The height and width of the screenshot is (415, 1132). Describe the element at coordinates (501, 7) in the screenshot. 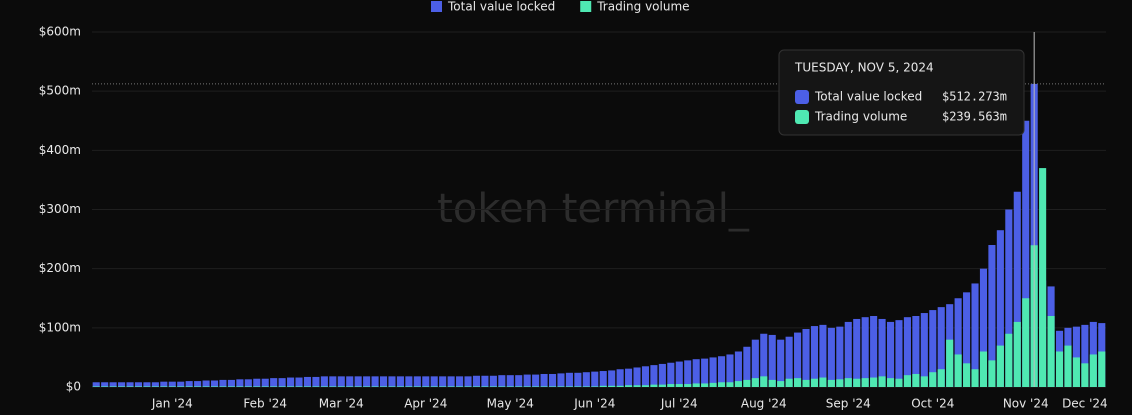

I see `legend-label: Total value locked` at that location.